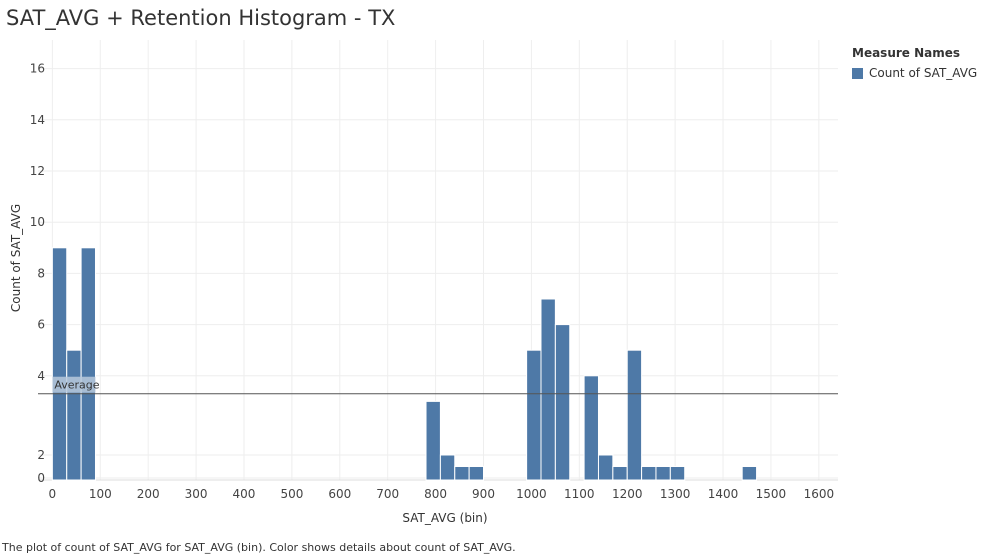 The width and height of the screenshot is (990, 558). Describe the element at coordinates (100, 494) in the screenshot. I see `x-tick-label: 100` at that location.